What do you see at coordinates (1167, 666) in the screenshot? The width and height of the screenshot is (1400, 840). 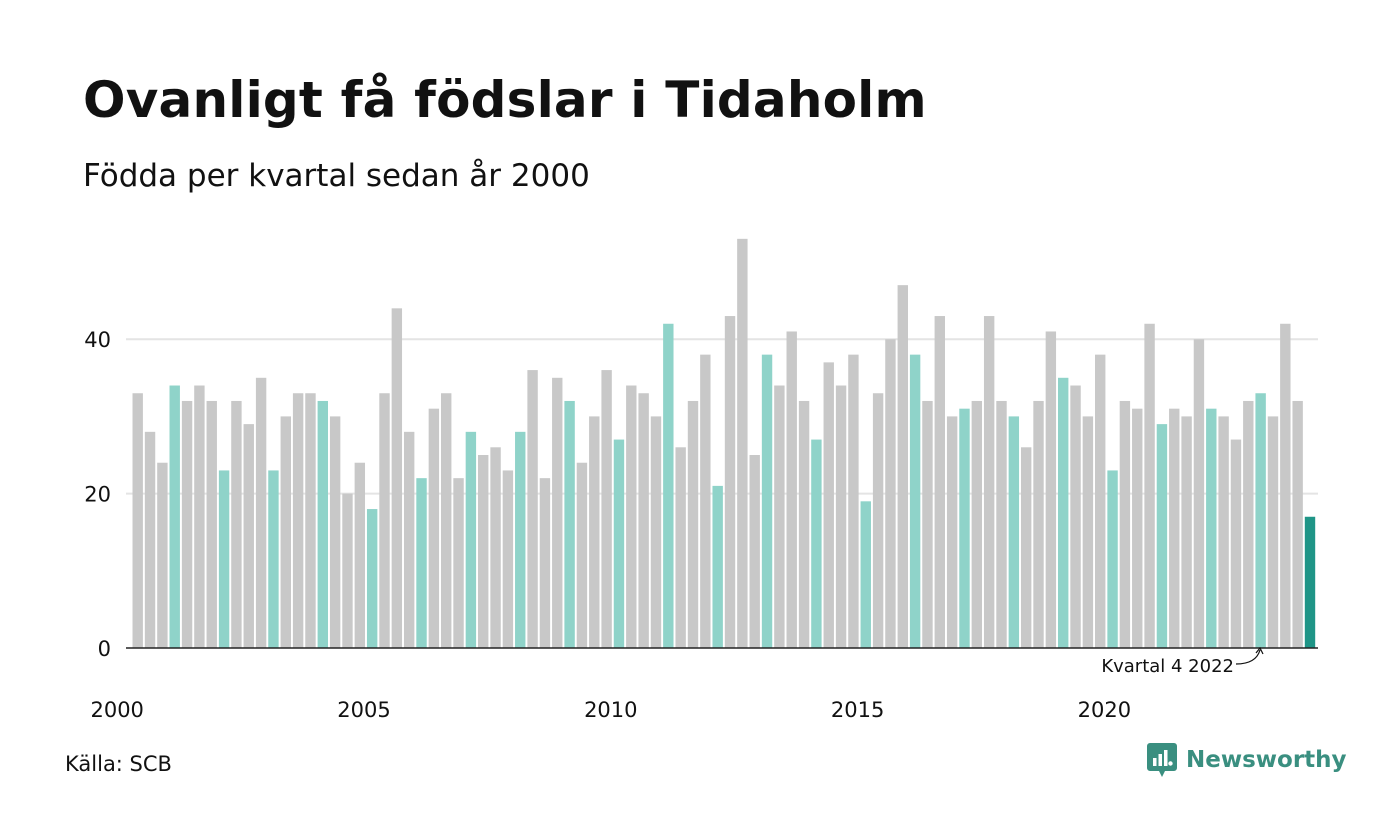 I see `annotation-label: Kvartal 4 2022` at bounding box center [1167, 666].